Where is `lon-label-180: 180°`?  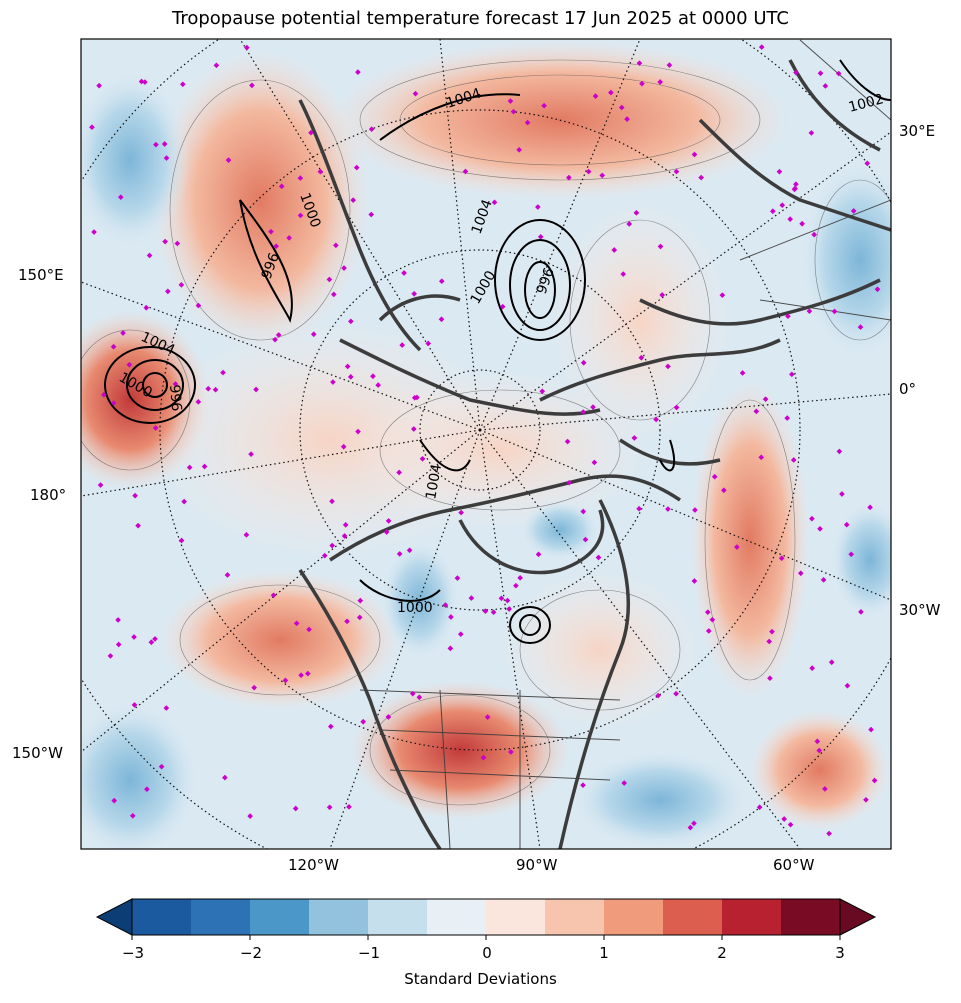
lon-label-180: 180° is located at coordinates (48, 495).